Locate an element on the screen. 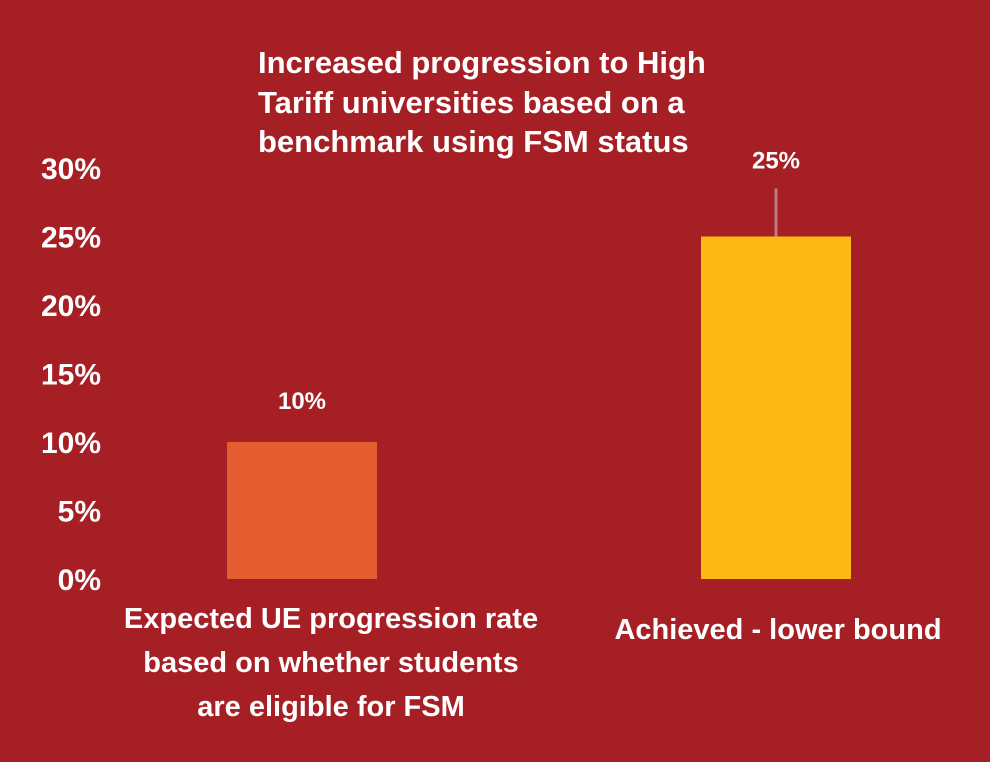  y-tick-label: 0% is located at coordinates (79, 580).